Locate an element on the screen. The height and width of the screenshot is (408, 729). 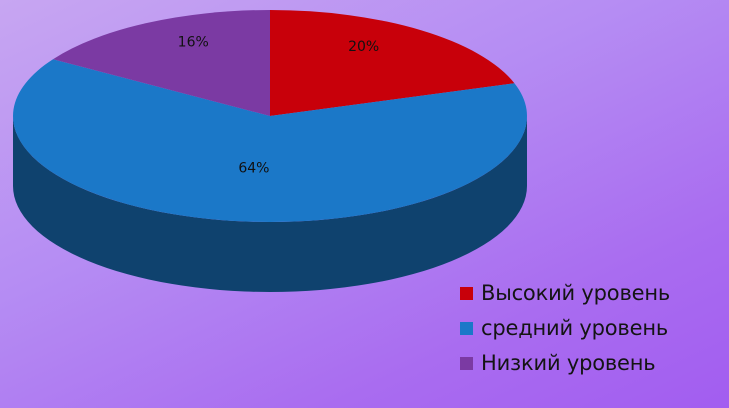
legend-label-medium: средний уровень is located at coordinates (575, 328).